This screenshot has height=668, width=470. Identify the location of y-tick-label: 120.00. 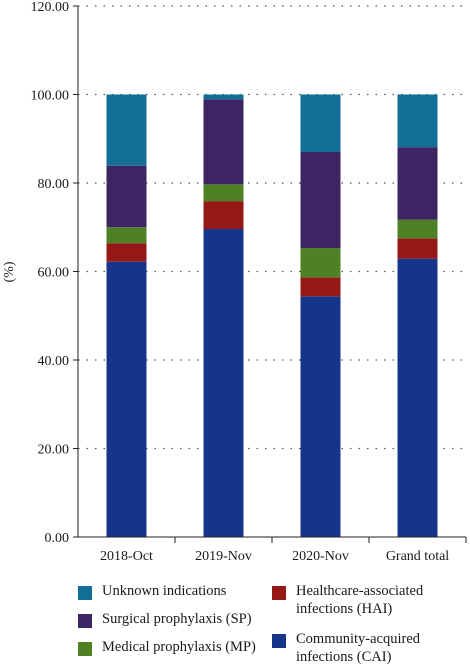
(50, 7).